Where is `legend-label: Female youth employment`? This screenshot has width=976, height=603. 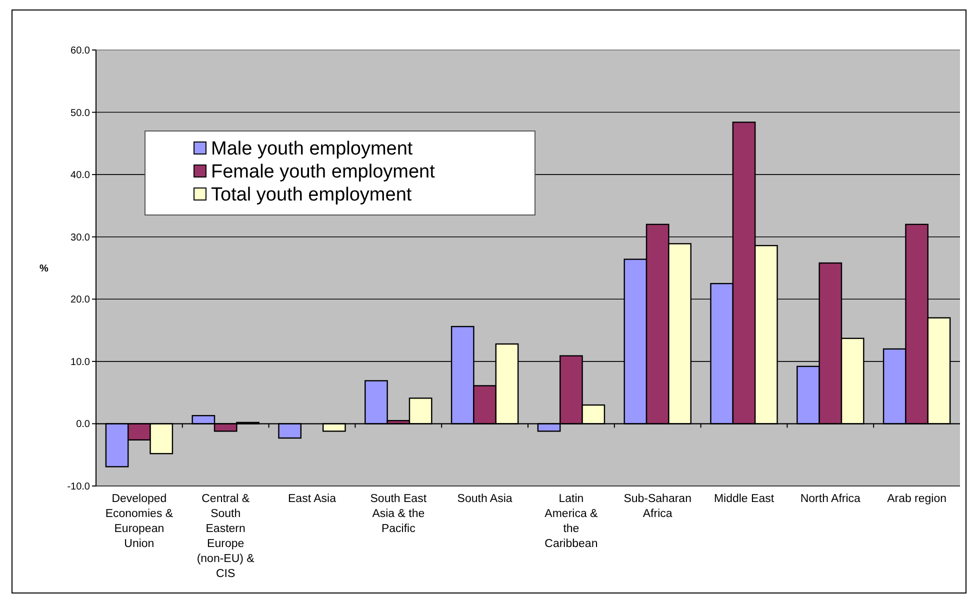 legend-label: Female youth employment is located at coordinates (323, 172).